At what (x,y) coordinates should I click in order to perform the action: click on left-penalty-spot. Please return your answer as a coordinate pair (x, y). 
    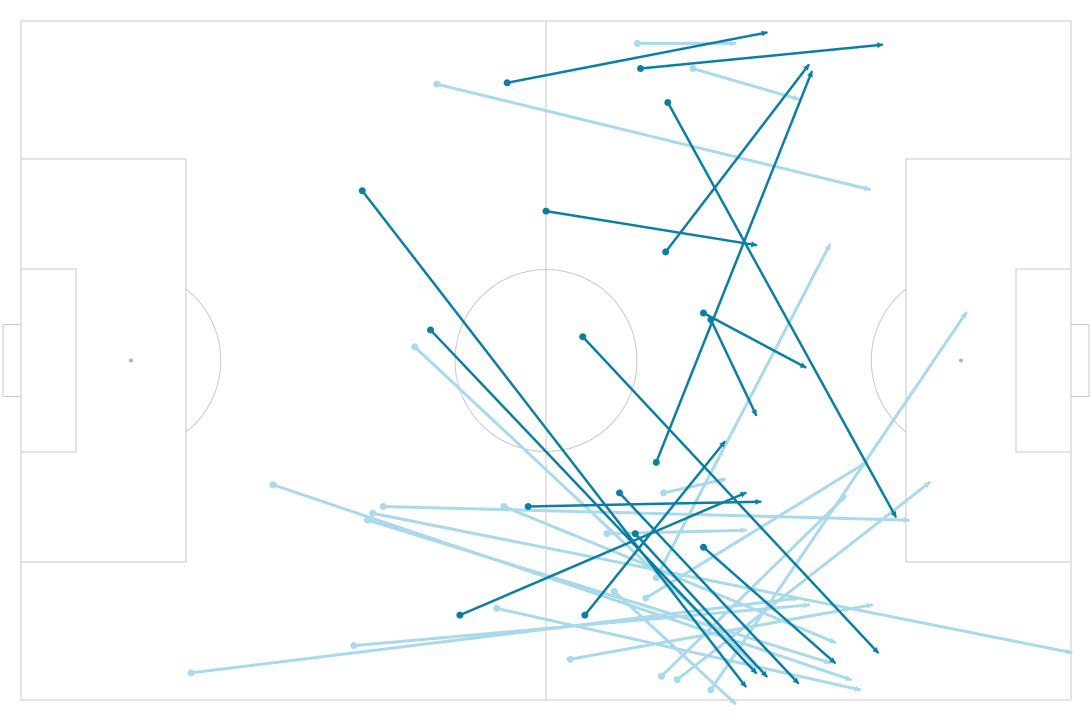
    Looking at the image, I should click on (131, 360).